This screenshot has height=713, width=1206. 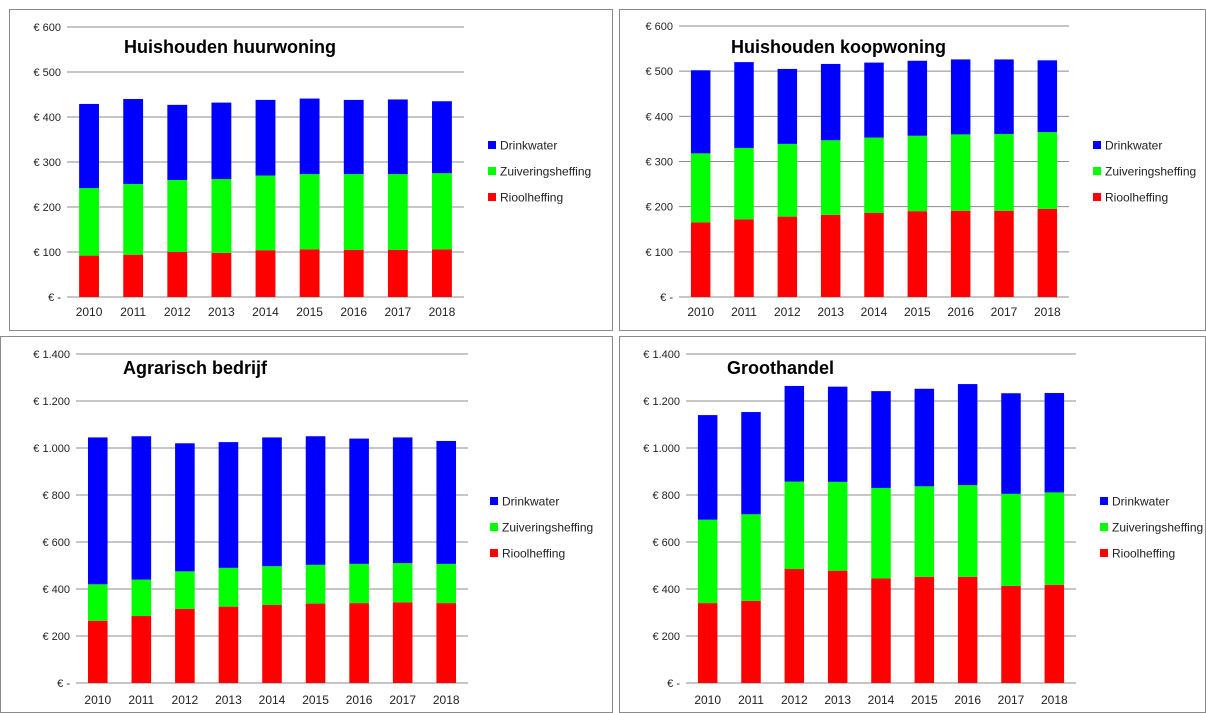 I want to click on x-tick-label: 2017, so click(x=402, y=700).